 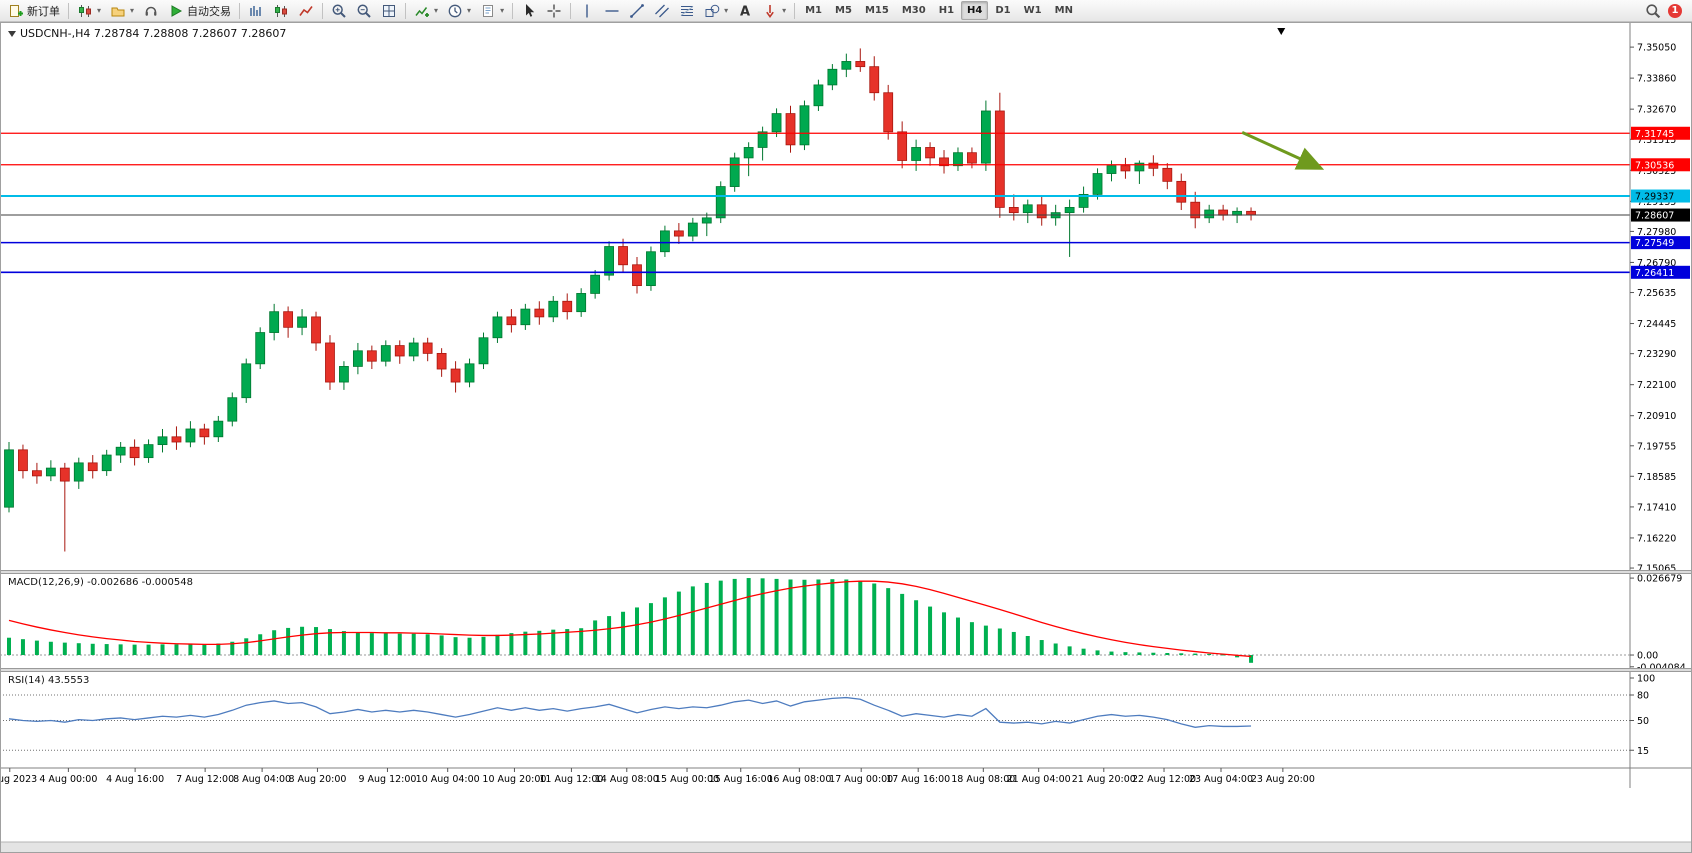 I want to click on svg-text: 7.28607, so click(x=1654, y=216).